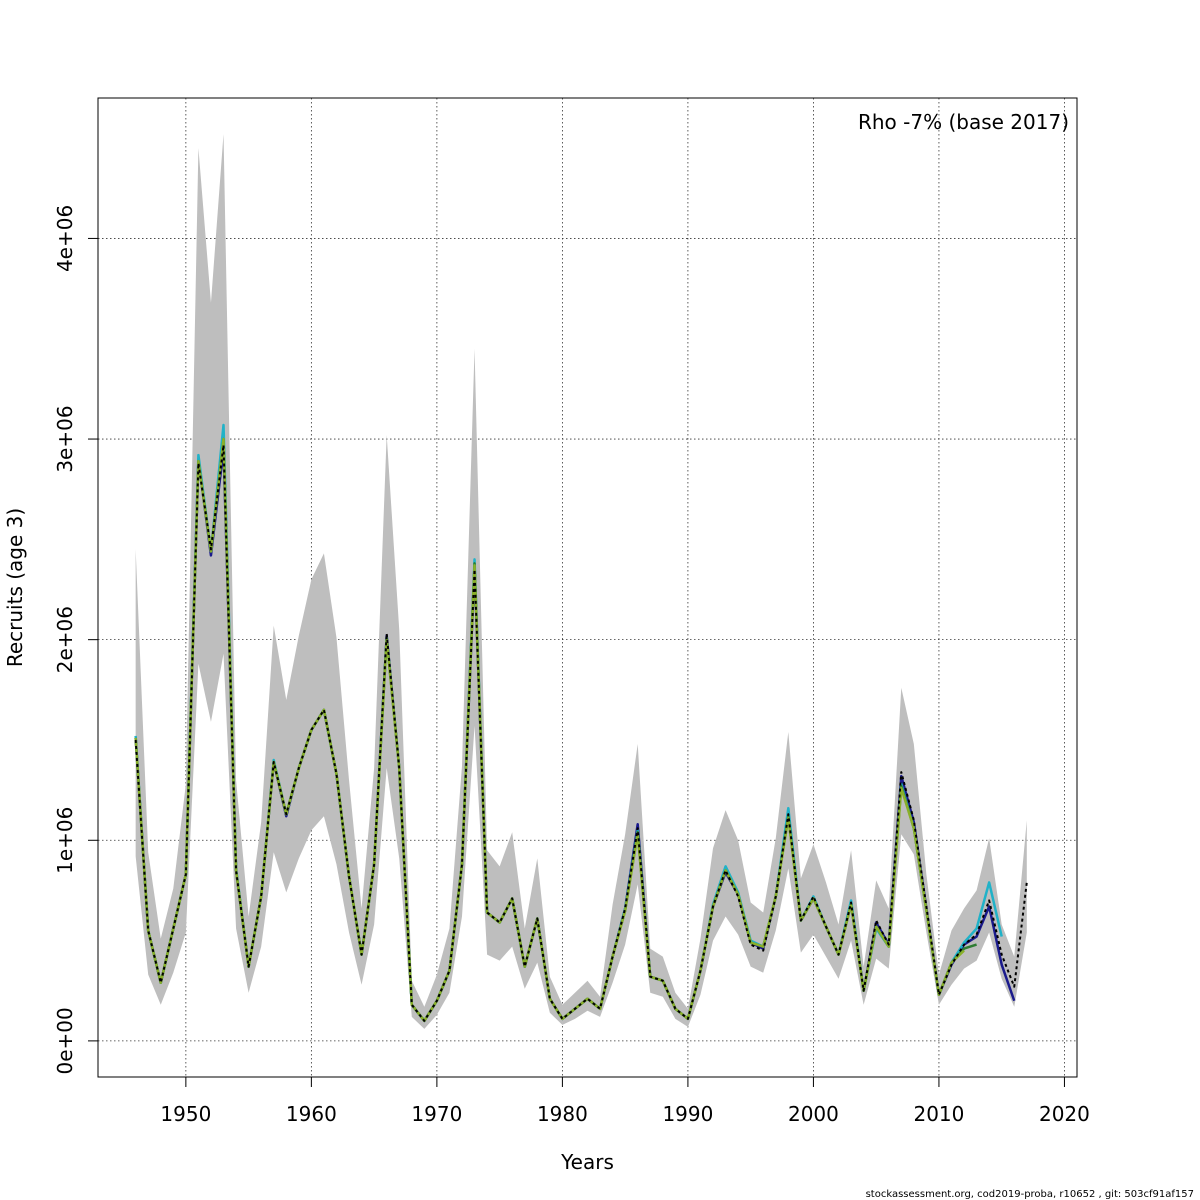  Describe the element at coordinates (813, 1114) in the screenshot. I see `x-tick-label: 2000` at that location.